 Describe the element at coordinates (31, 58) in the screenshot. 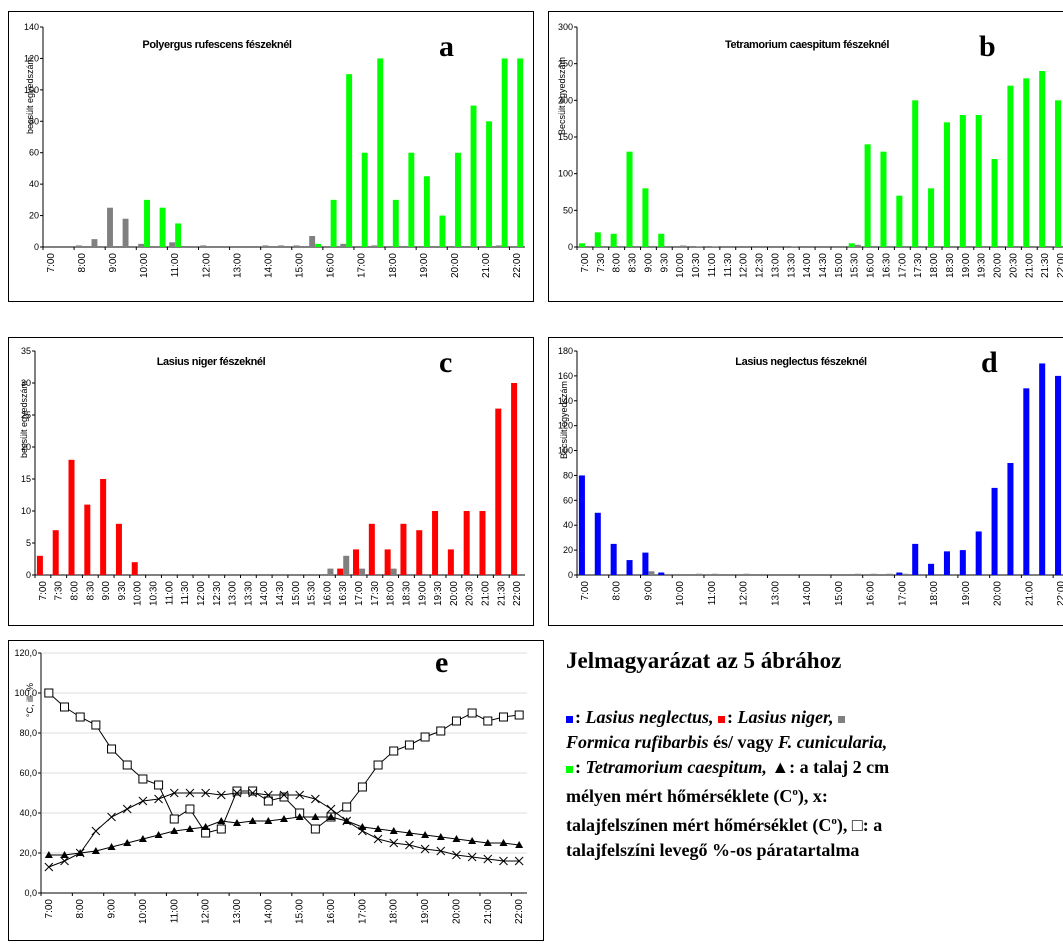

I see `y-tick-label: 120` at that location.